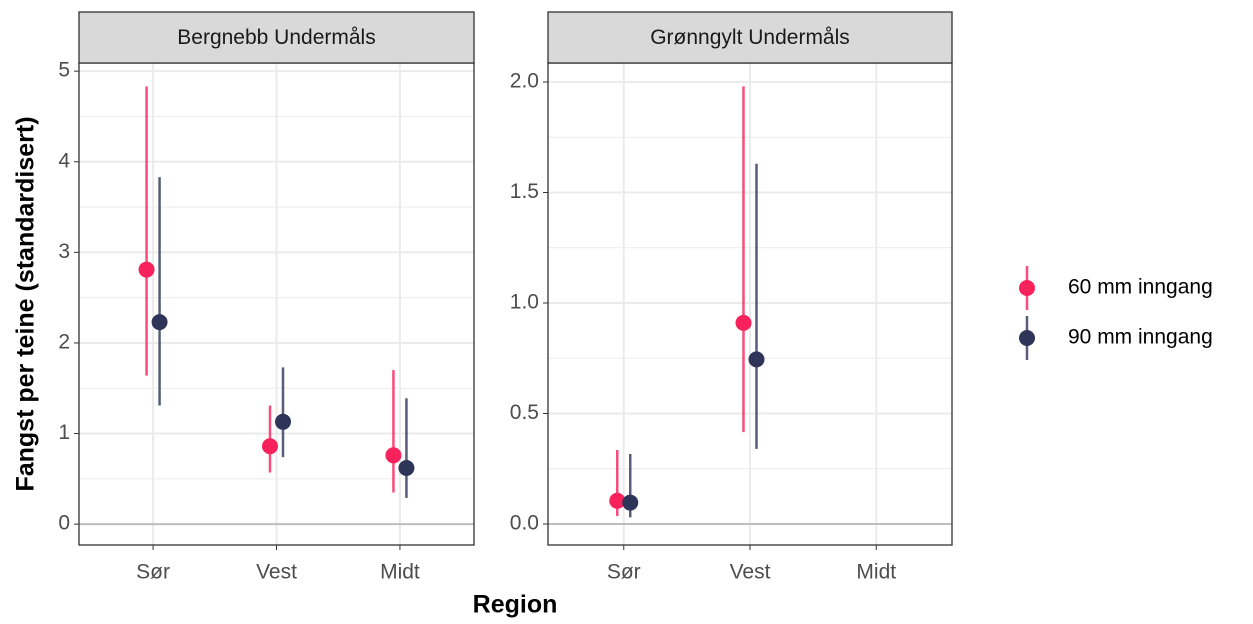  I want to click on y-tick-label: 5, so click(64, 70).